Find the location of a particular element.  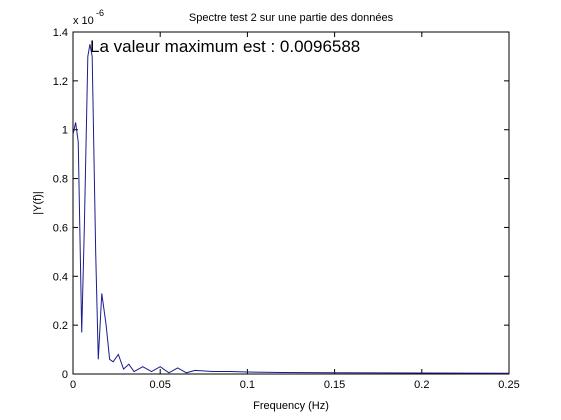

x-tick-label: 0 is located at coordinates (73, 385).